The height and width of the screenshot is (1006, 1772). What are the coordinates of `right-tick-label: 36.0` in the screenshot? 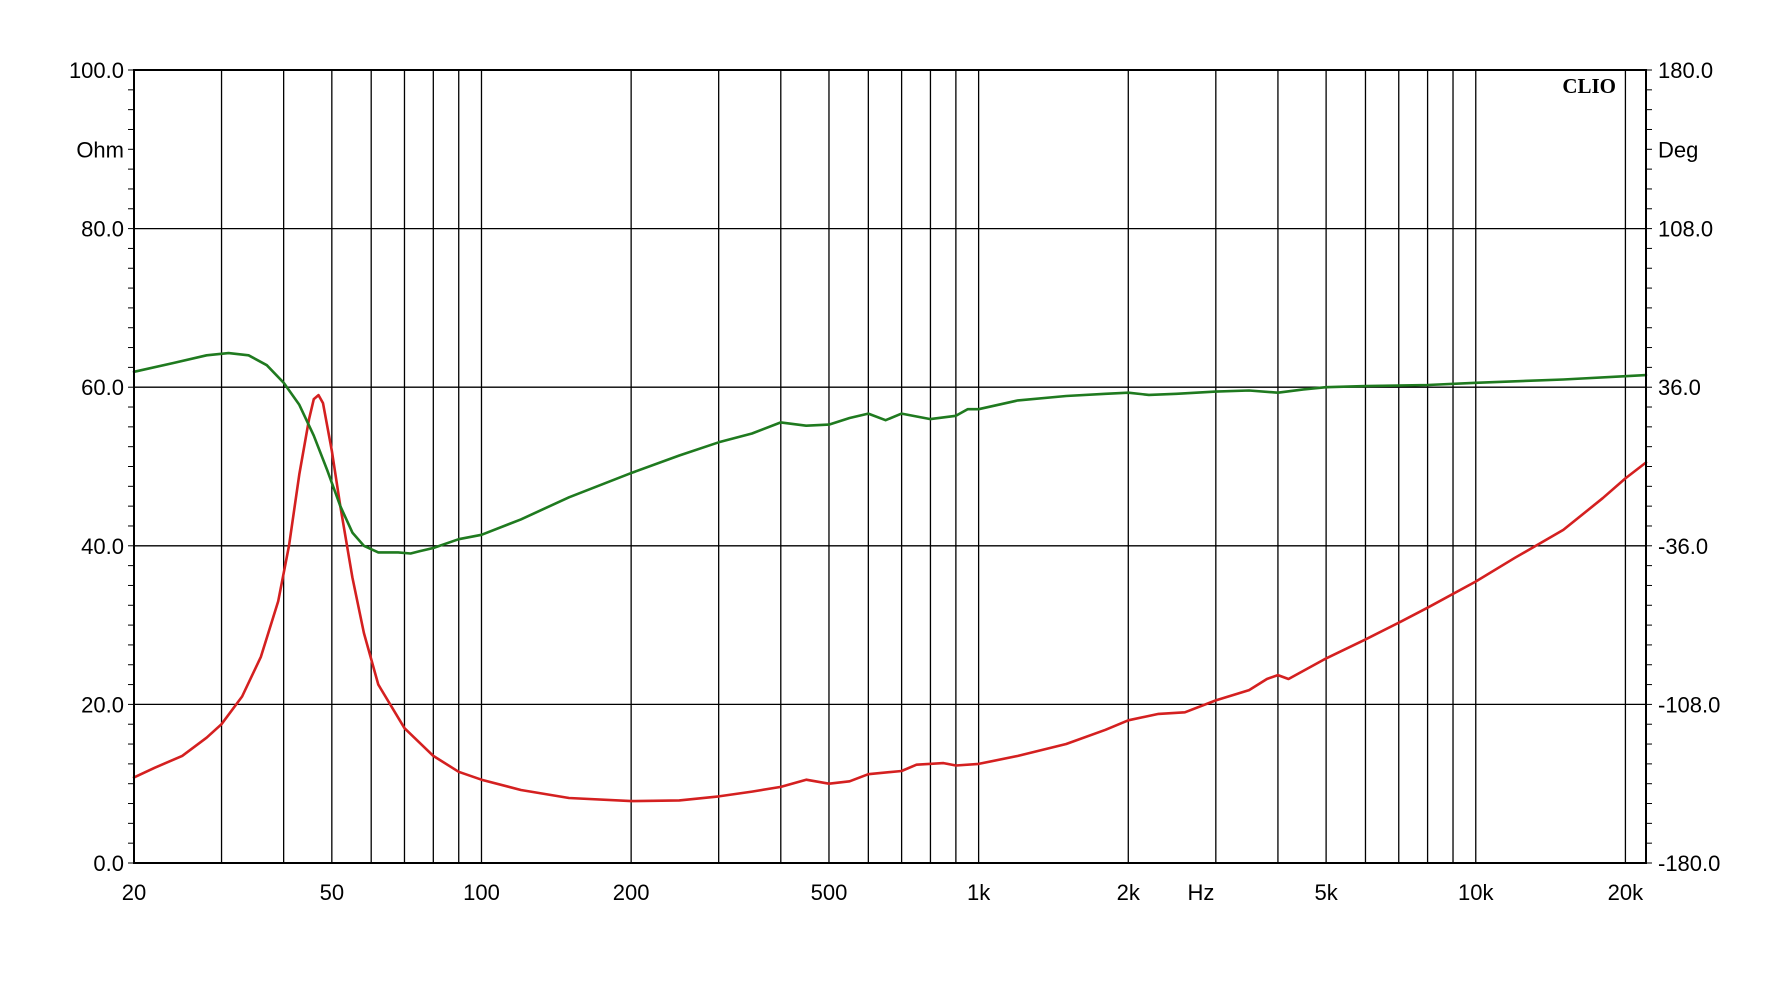 It's located at (1679, 387).